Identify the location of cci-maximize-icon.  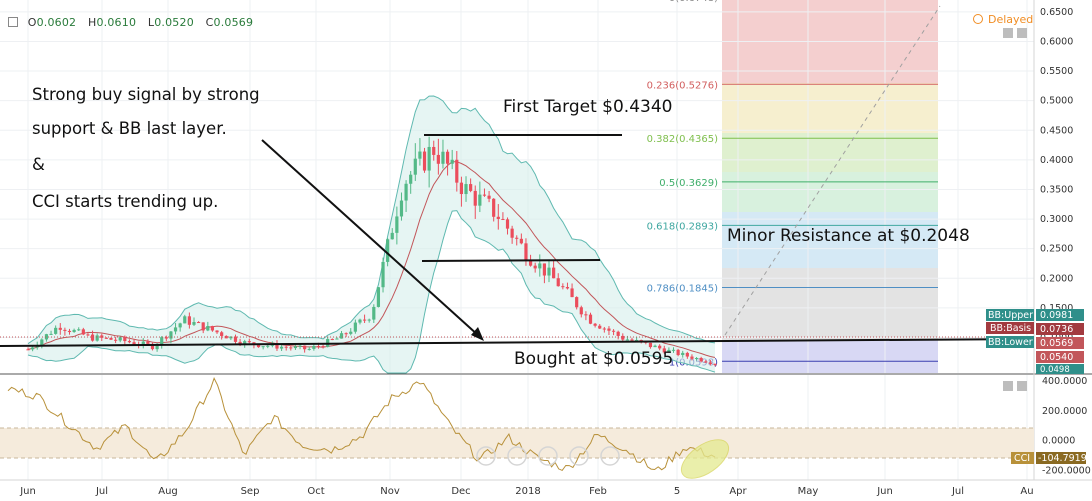
(1008, 386).